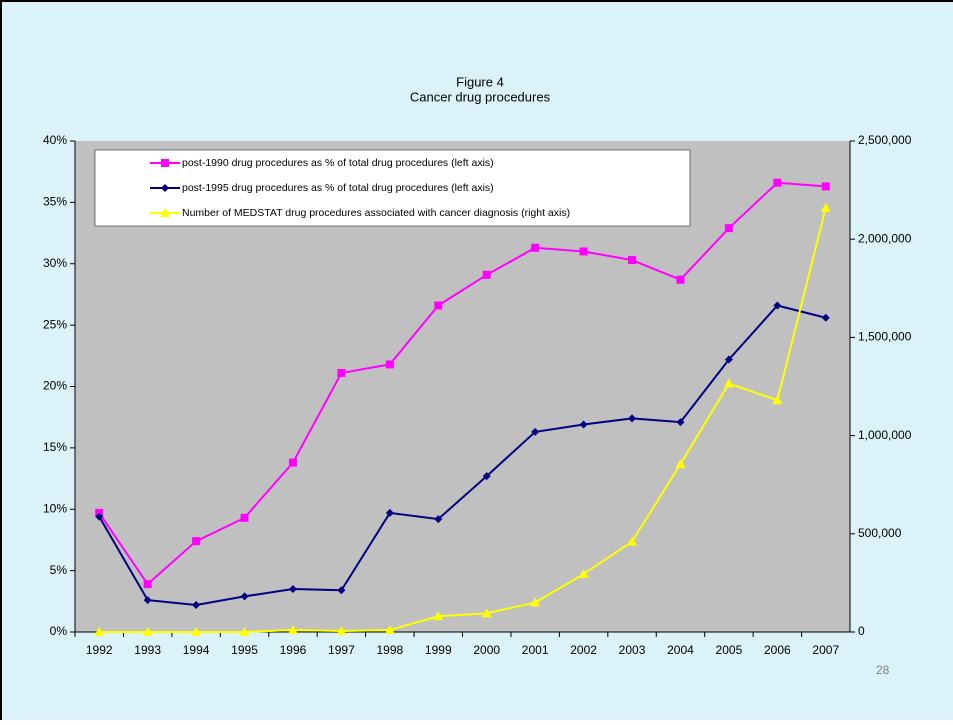 This screenshot has height=725, width=953. What do you see at coordinates (632, 650) in the screenshot?
I see `x-tick-label: 2003` at bounding box center [632, 650].